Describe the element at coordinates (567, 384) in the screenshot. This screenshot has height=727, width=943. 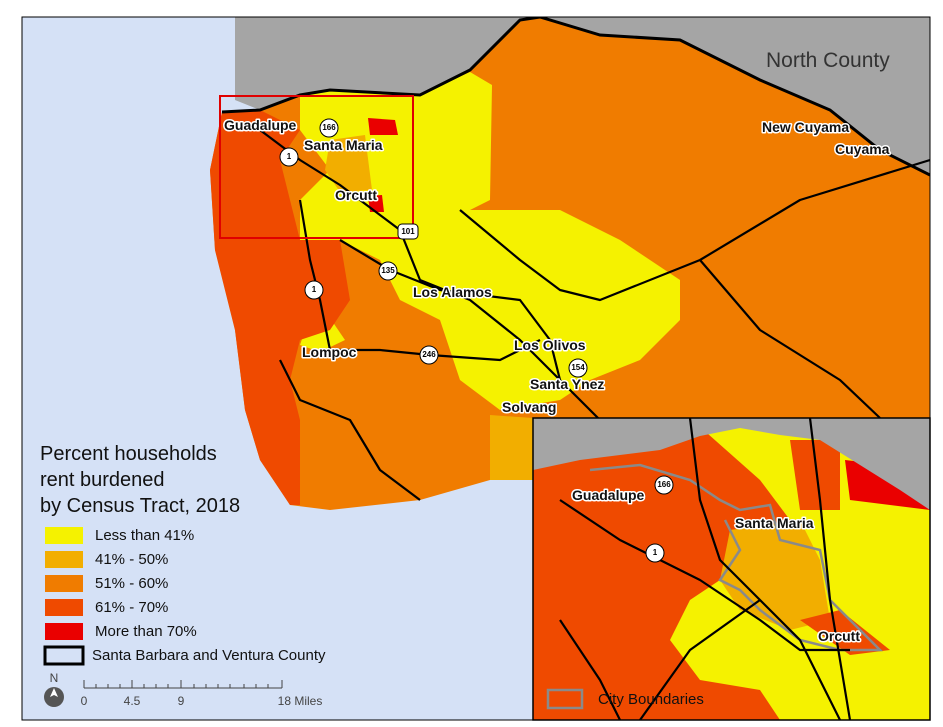
I see `place-label: Santa Ynez` at that location.